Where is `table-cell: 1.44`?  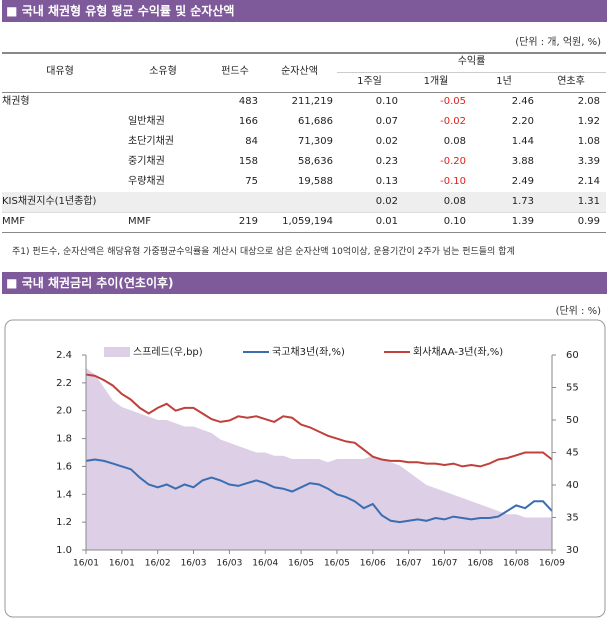
table-cell: 1.44 is located at coordinates (522, 141).